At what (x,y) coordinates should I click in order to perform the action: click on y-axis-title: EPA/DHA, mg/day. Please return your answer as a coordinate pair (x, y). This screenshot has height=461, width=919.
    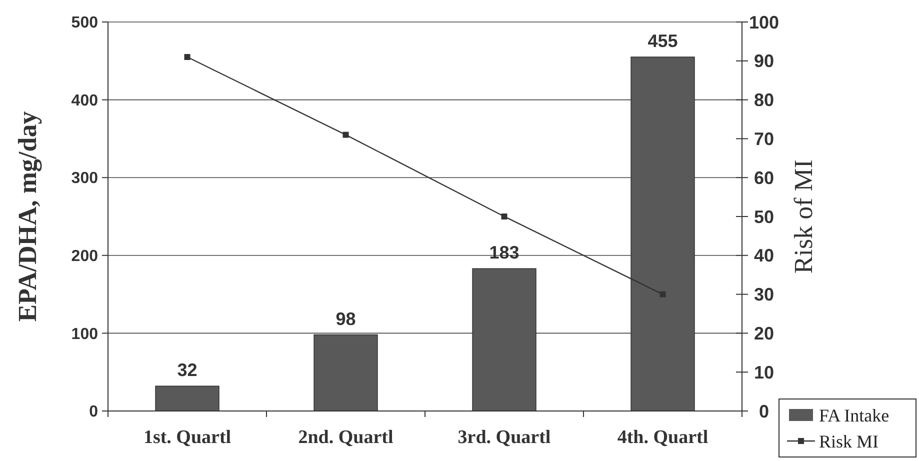
    Looking at the image, I should click on (27, 216).